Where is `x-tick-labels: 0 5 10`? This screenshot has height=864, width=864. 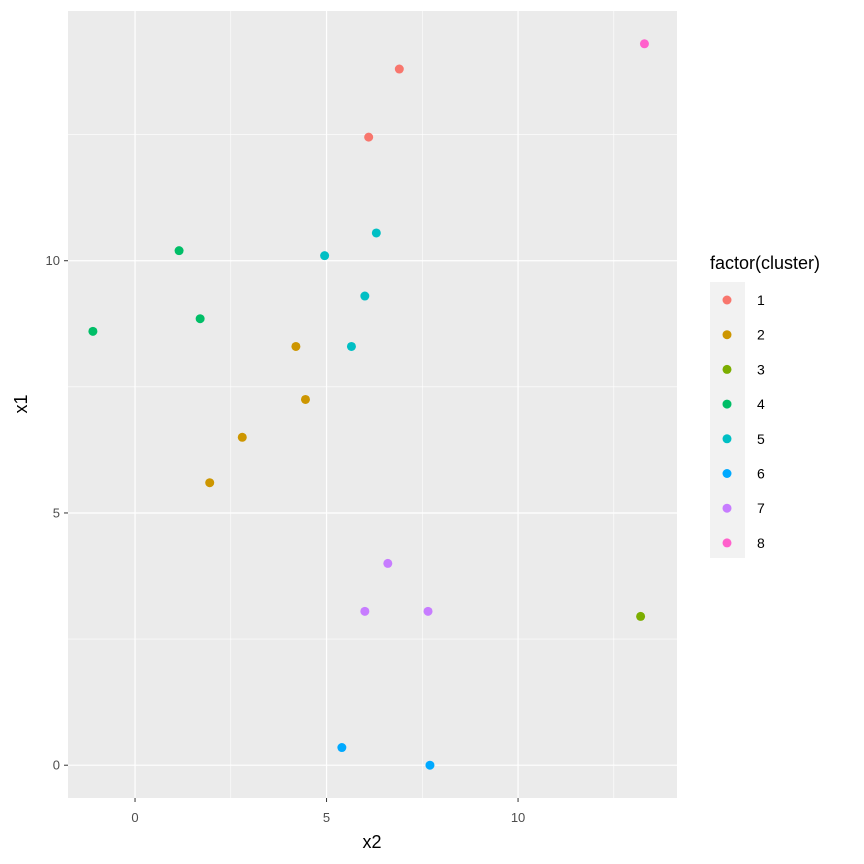 x-tick-labels: 0 5 10 is located at coordinates (328, 817).